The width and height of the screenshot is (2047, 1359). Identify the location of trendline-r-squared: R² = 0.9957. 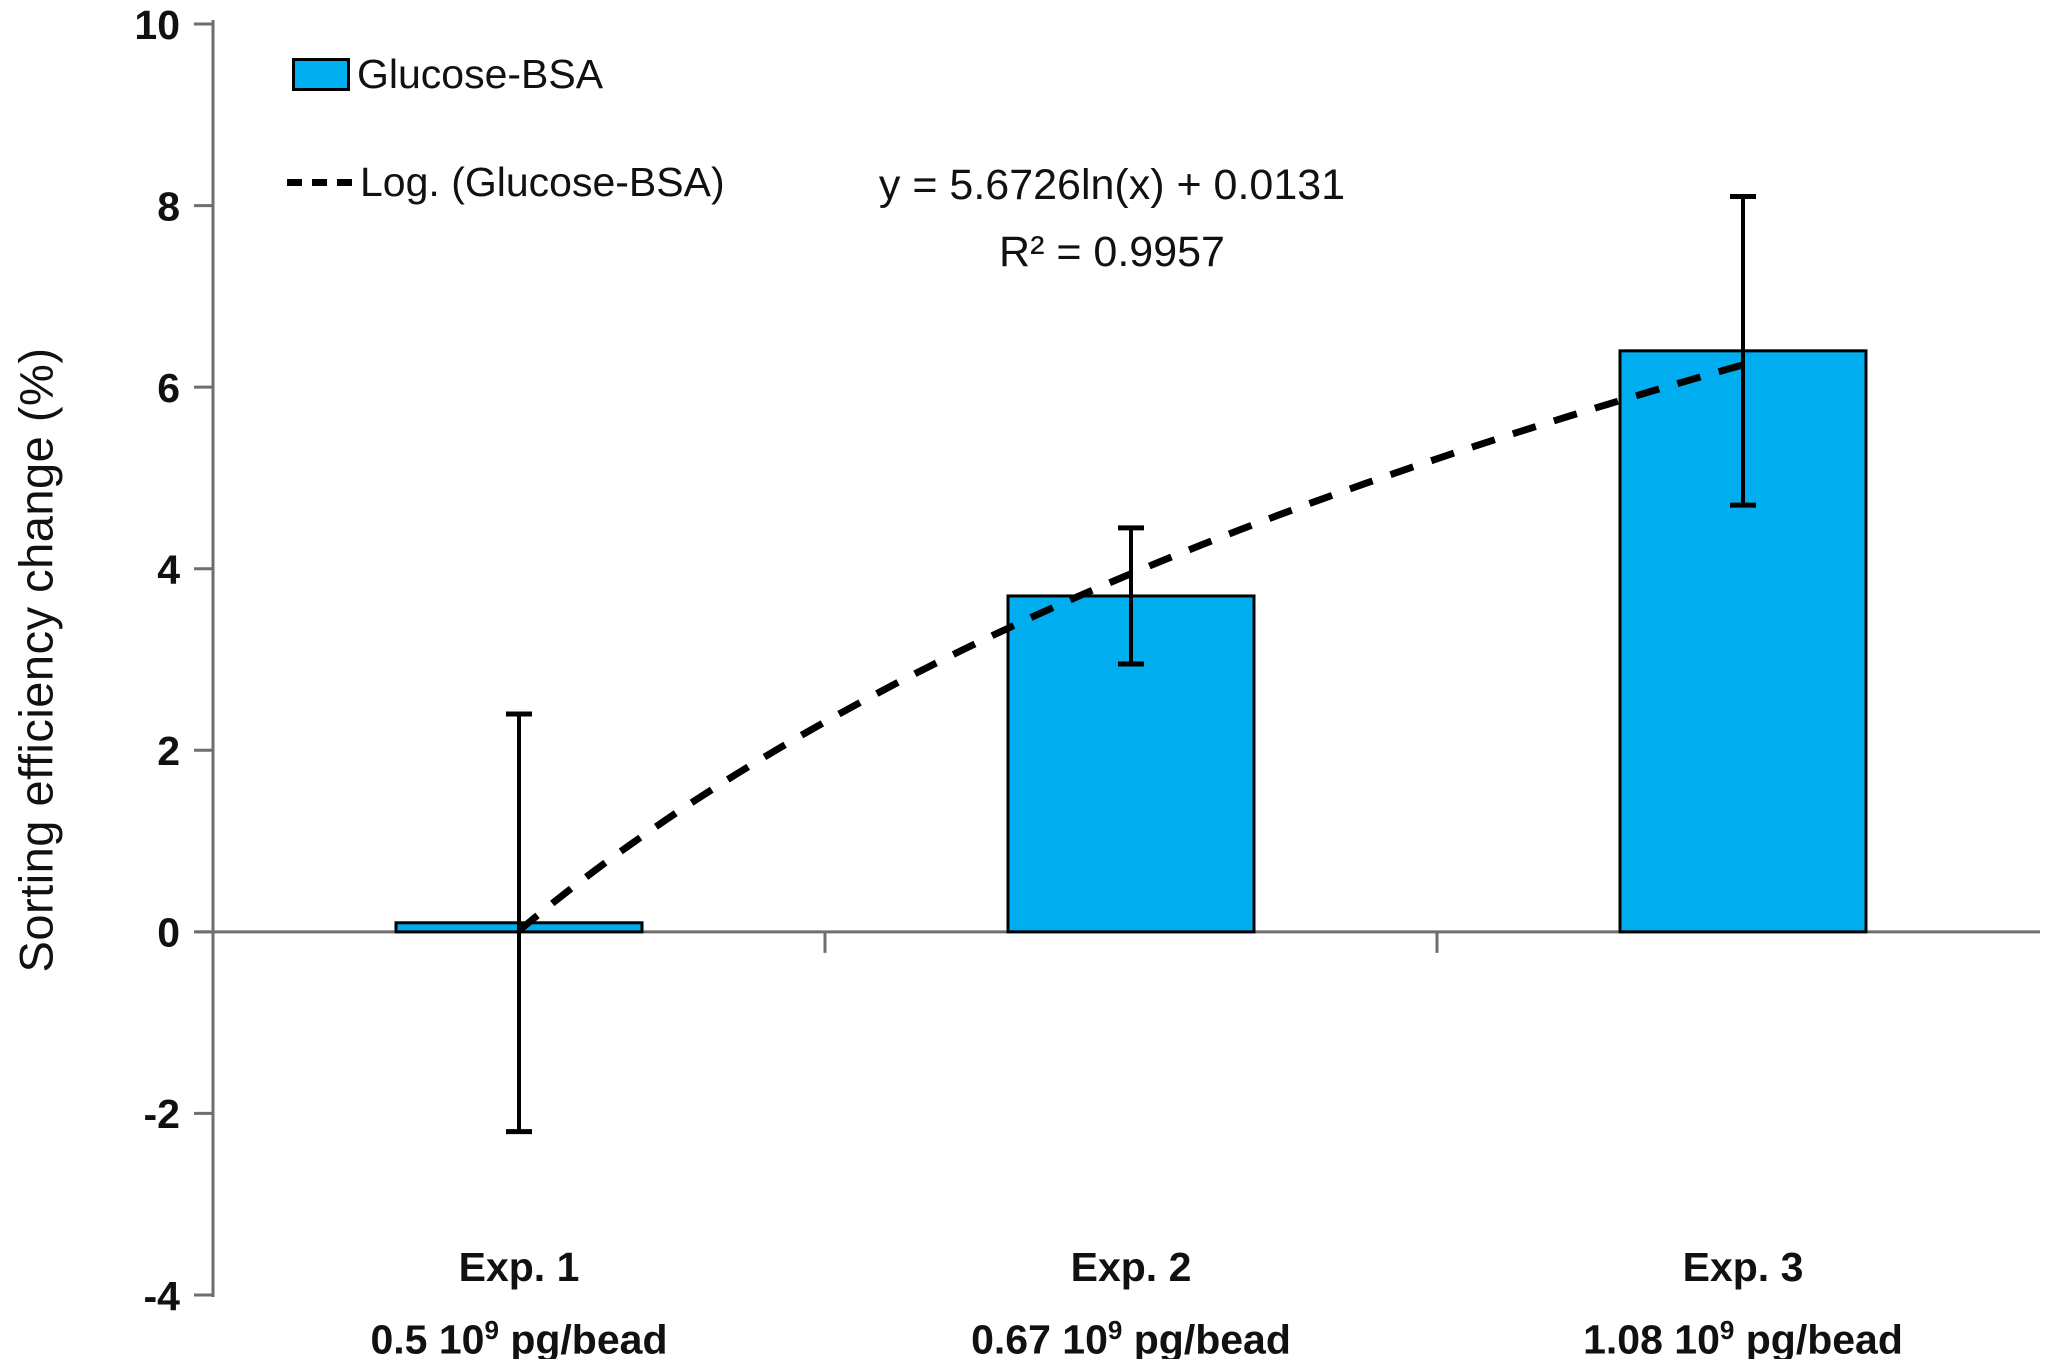
(1112, 252).